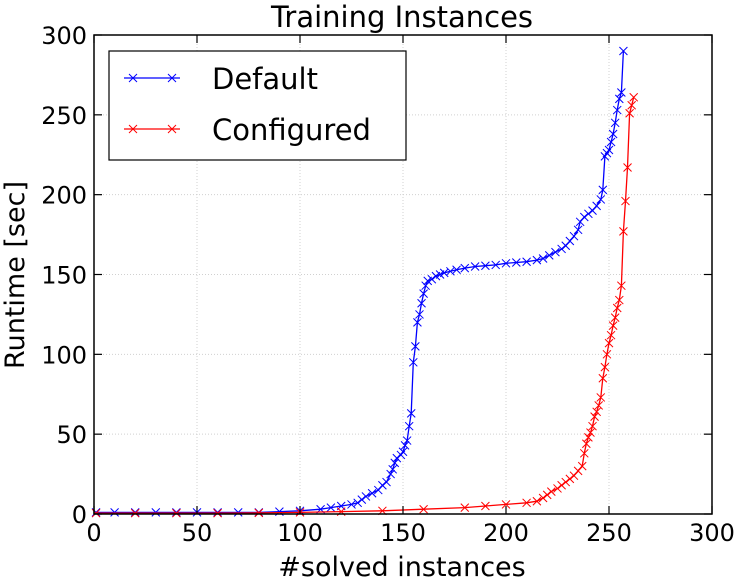 This screenshot has width=738, height=585. What do you see at coordinates (64, 116) in the screenshot?
I see `y-tick-label: 250` at bounding box center [64, 116].